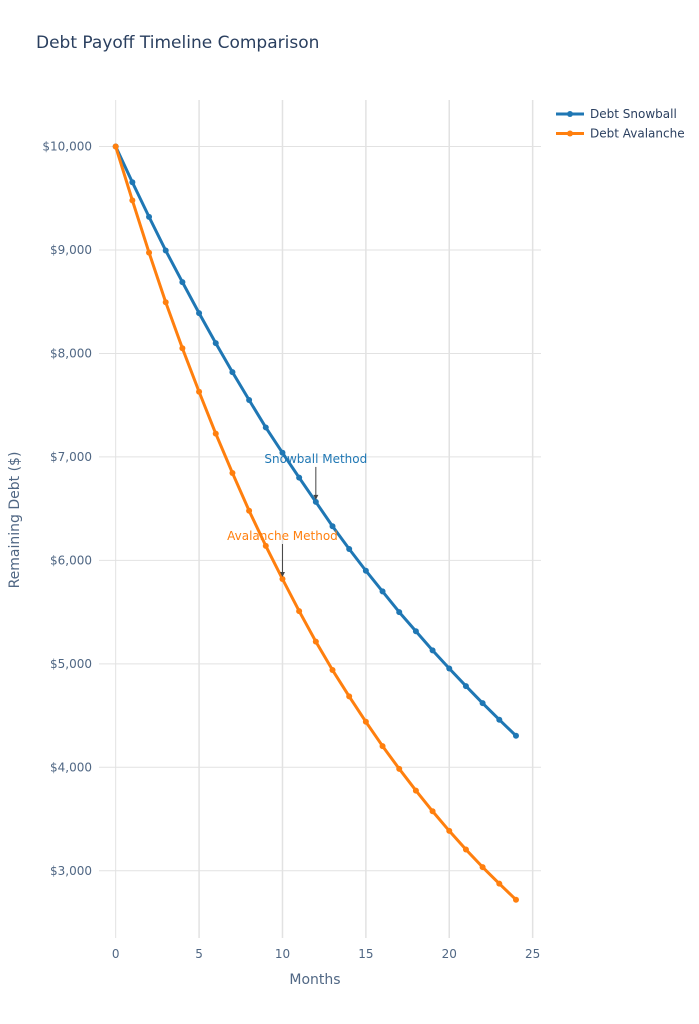  I want to click on legend-label: Debt Snowball, so click(633, 114).